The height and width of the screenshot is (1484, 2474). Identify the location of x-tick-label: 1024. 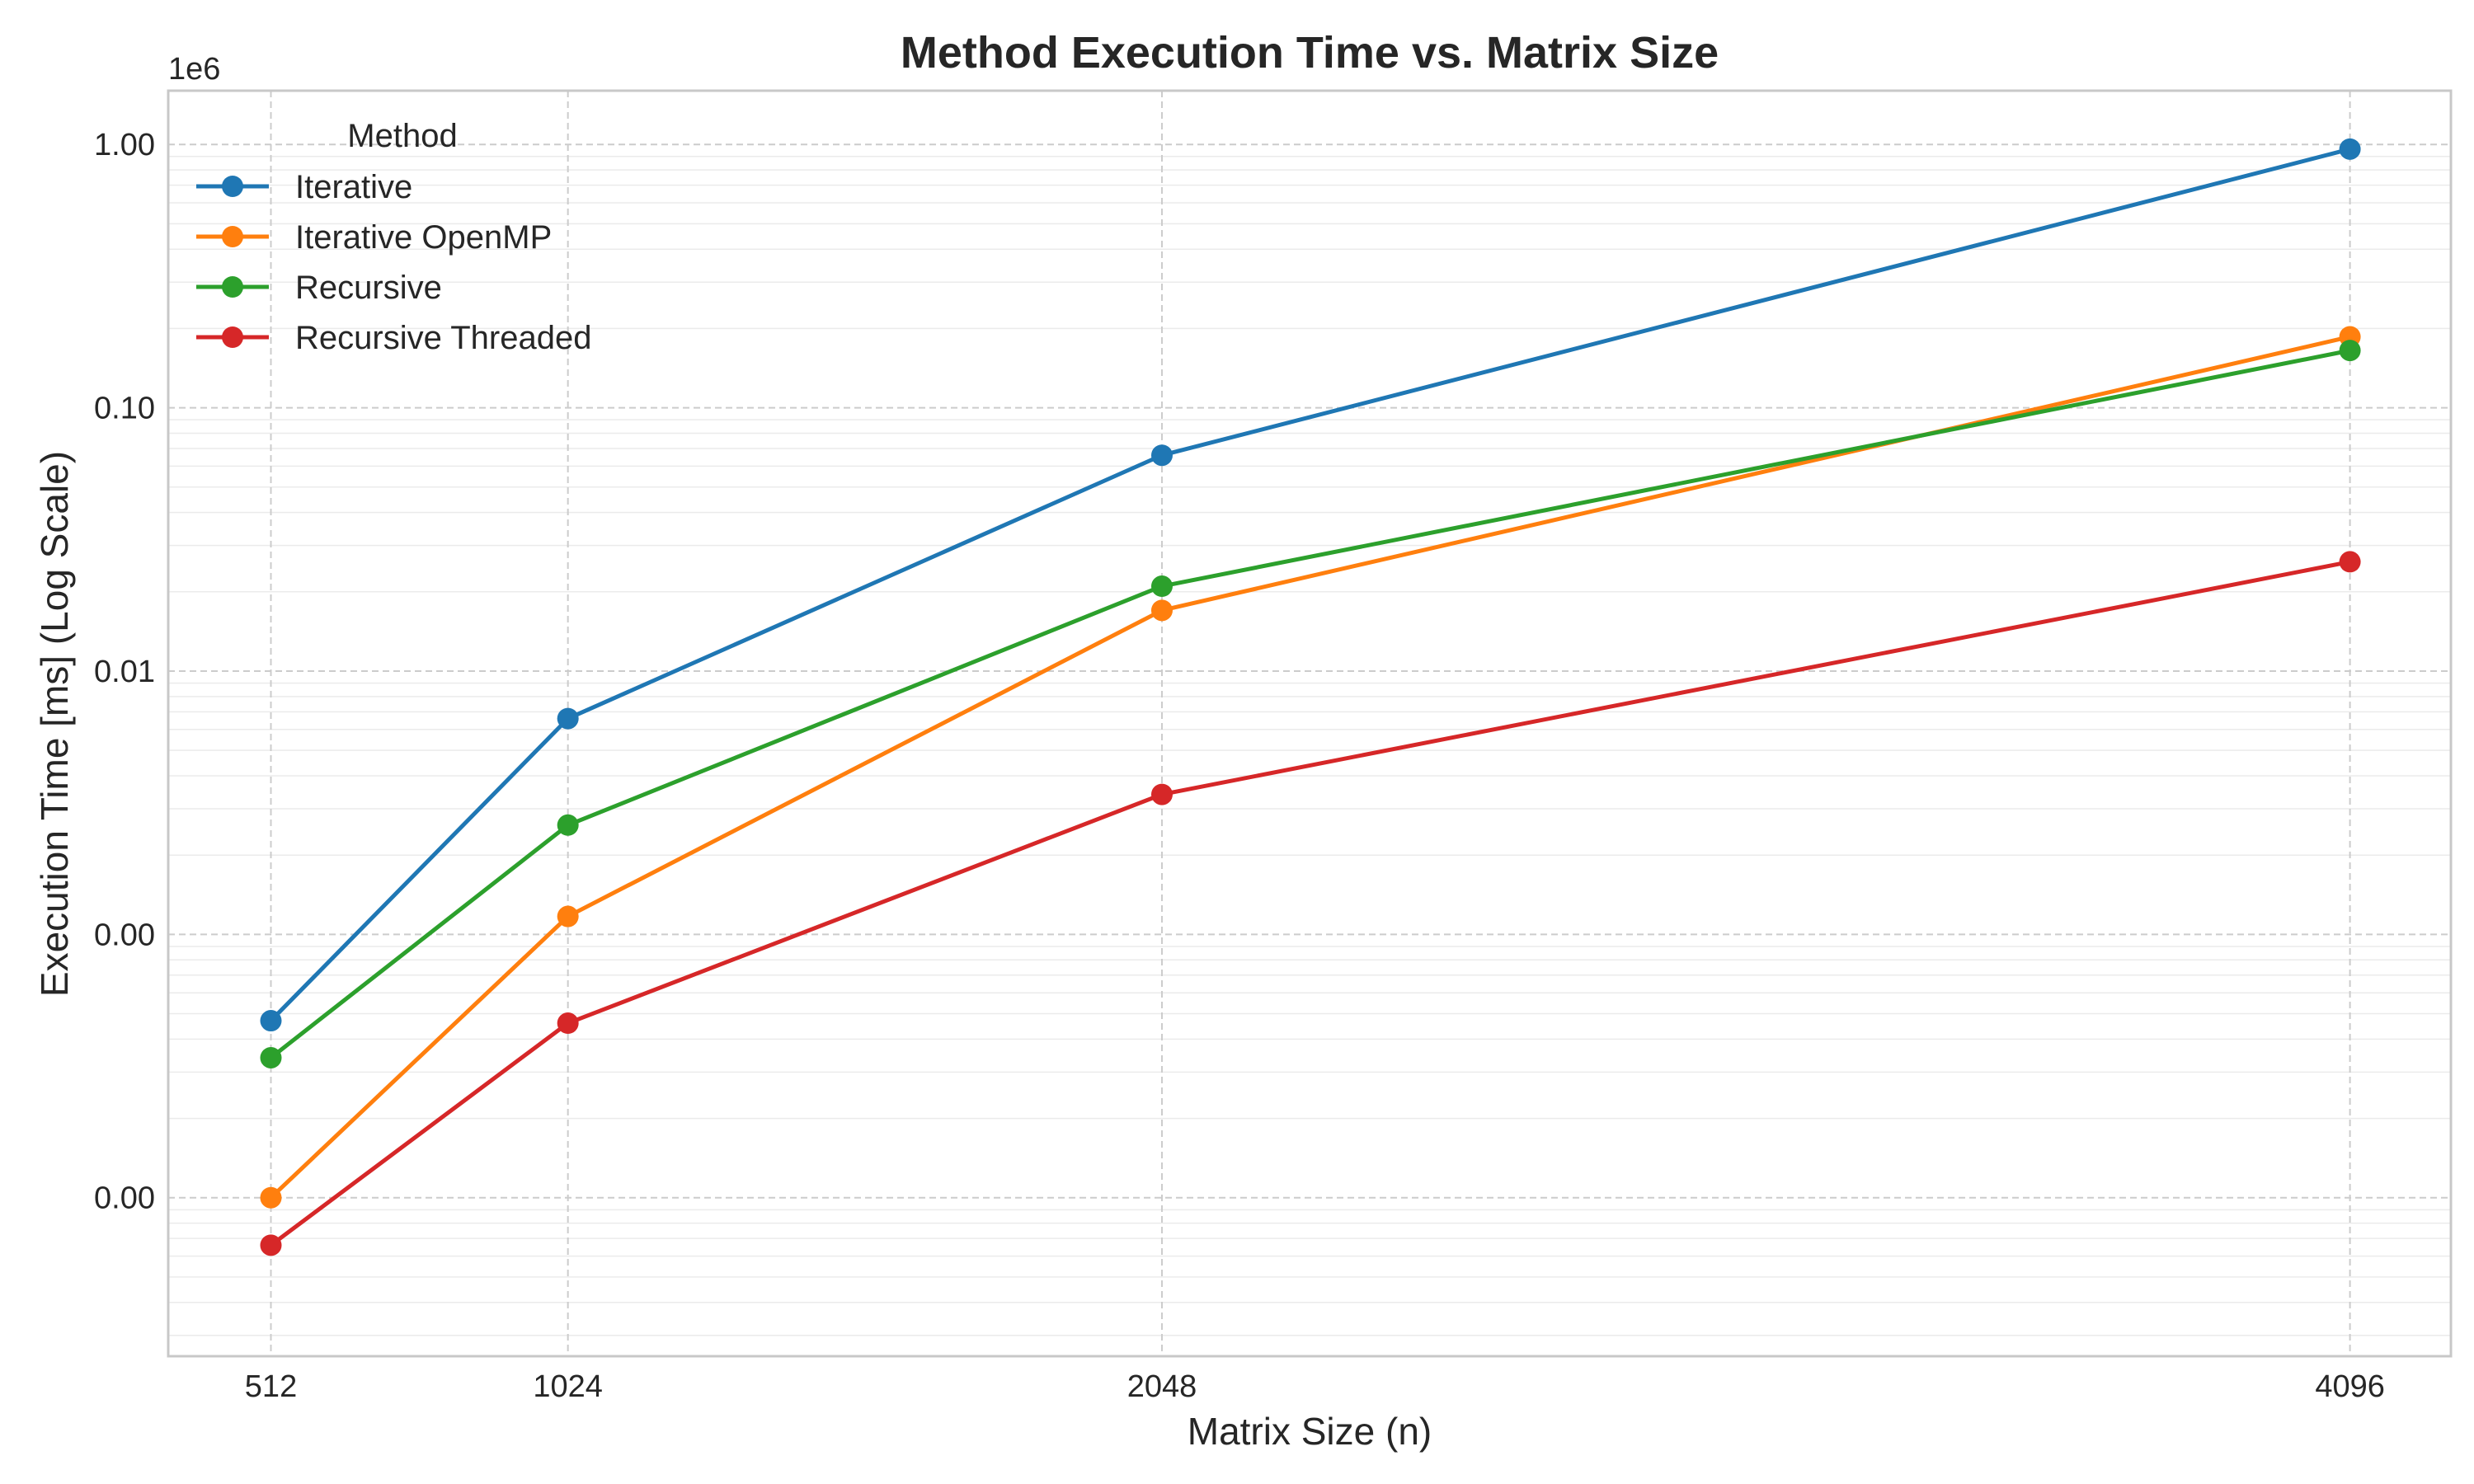
(568, 1386).